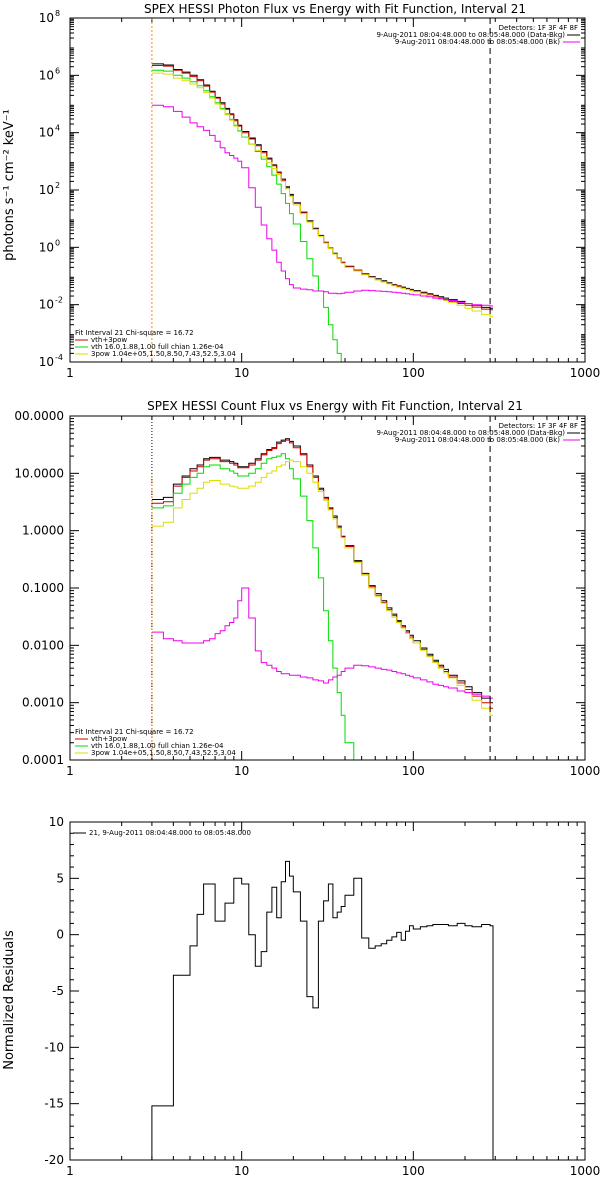 The width and height of the screenshot is (600, 1200). Describe the element at coordinates (39, 473) in the screenshot. I see `y-tick-label: 10.0000` at that location.